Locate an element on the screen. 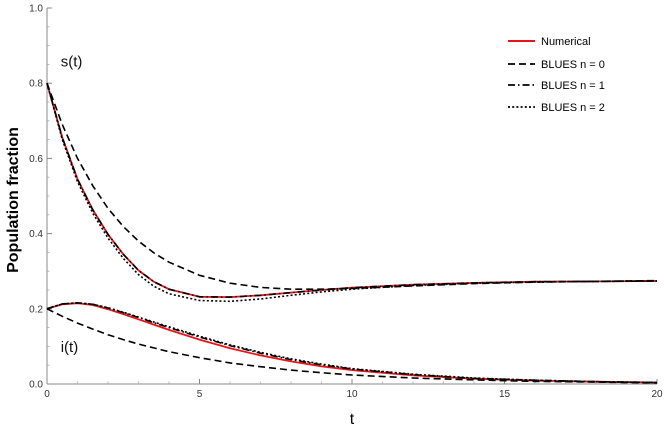 This screenshot has width=664, height=430. x-tick-label: 5 is located at coordinates (200, 394).